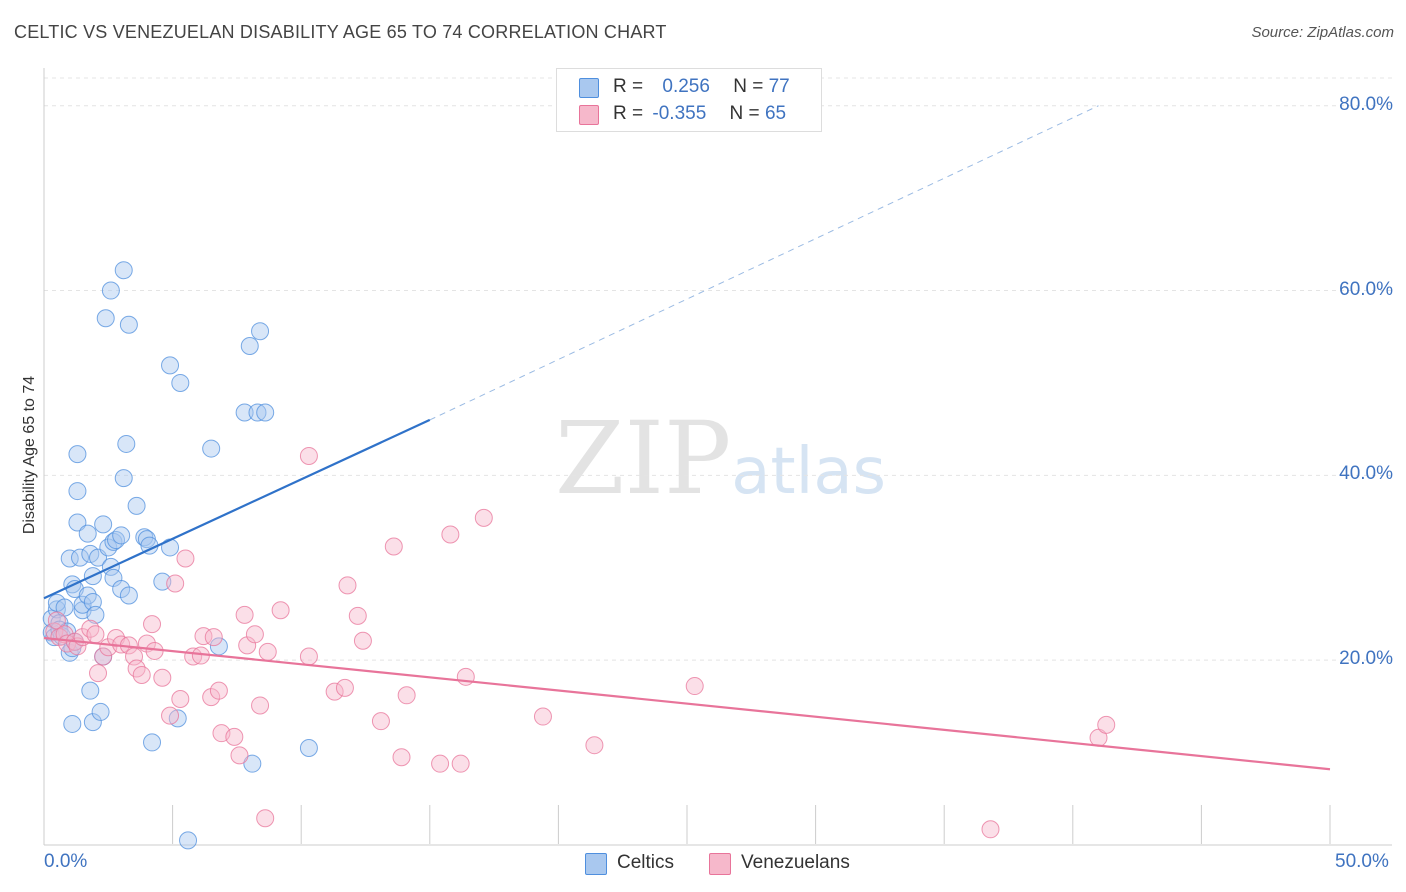 The image size is (1406, 892). I want to click on watermark-atlas: atlas, so click(808, 472).